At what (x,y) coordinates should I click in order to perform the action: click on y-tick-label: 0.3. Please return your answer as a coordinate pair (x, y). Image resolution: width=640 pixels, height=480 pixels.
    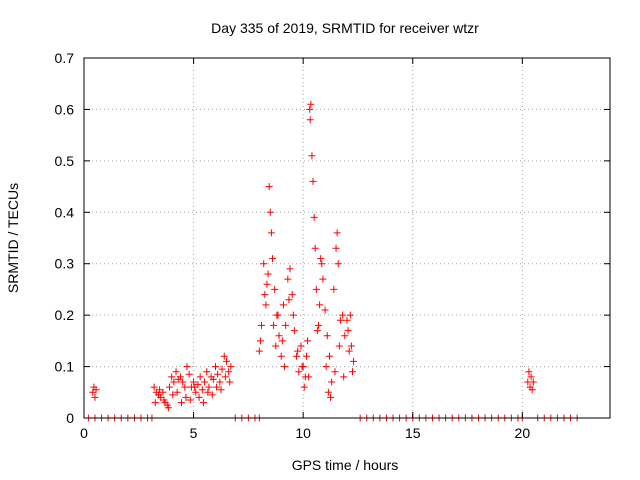
    Looking at the image, I should click on (65, 264).